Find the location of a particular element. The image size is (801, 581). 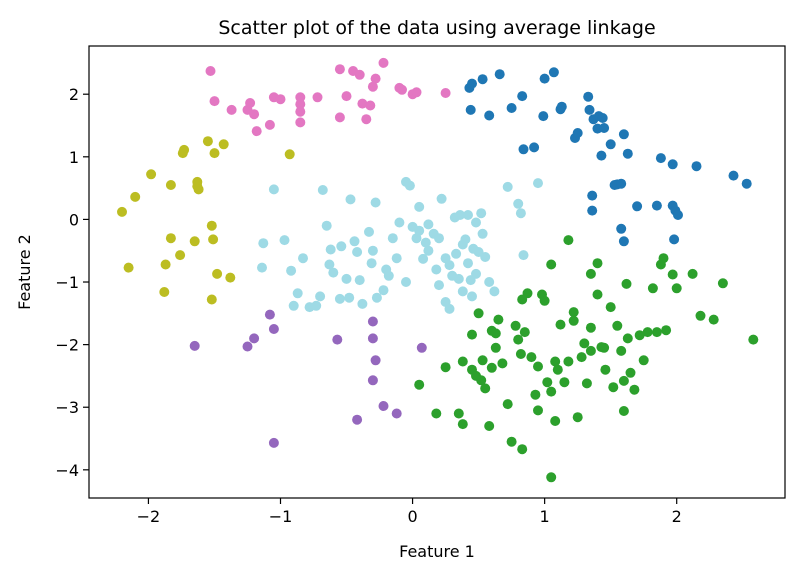

y-tick-label: −1 is located at coordinates (67, 282).